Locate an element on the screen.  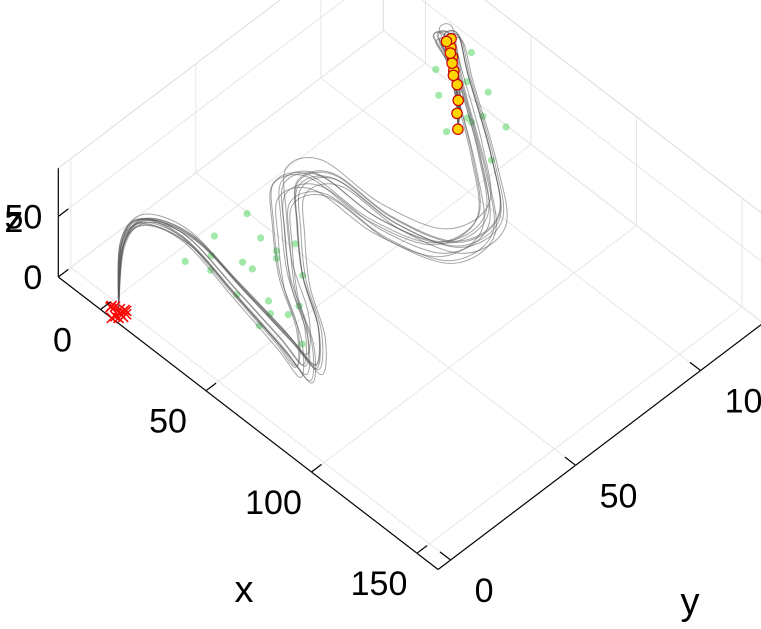
x-tick-label: 0 is located at coordinates (62, 341).